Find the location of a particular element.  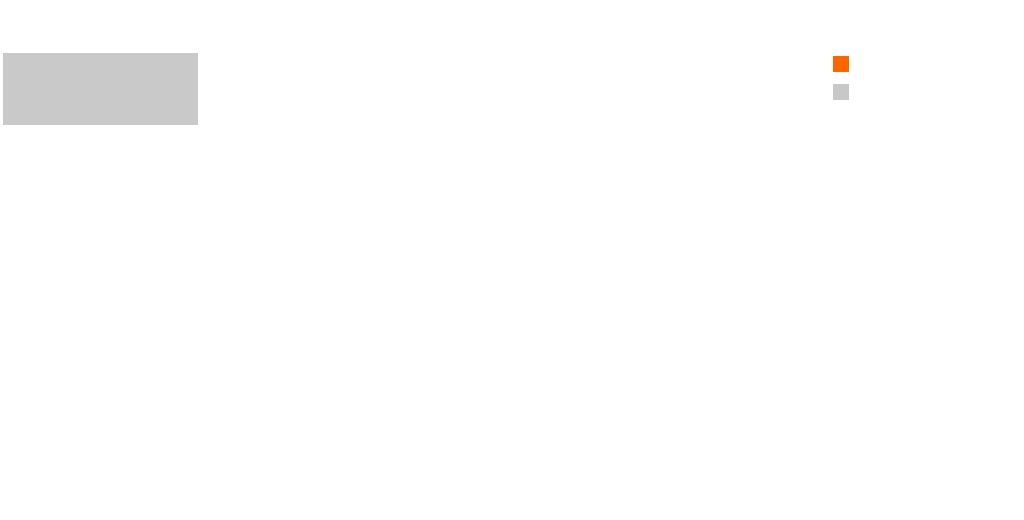

legend-sd is located at coordinates (843, 92).